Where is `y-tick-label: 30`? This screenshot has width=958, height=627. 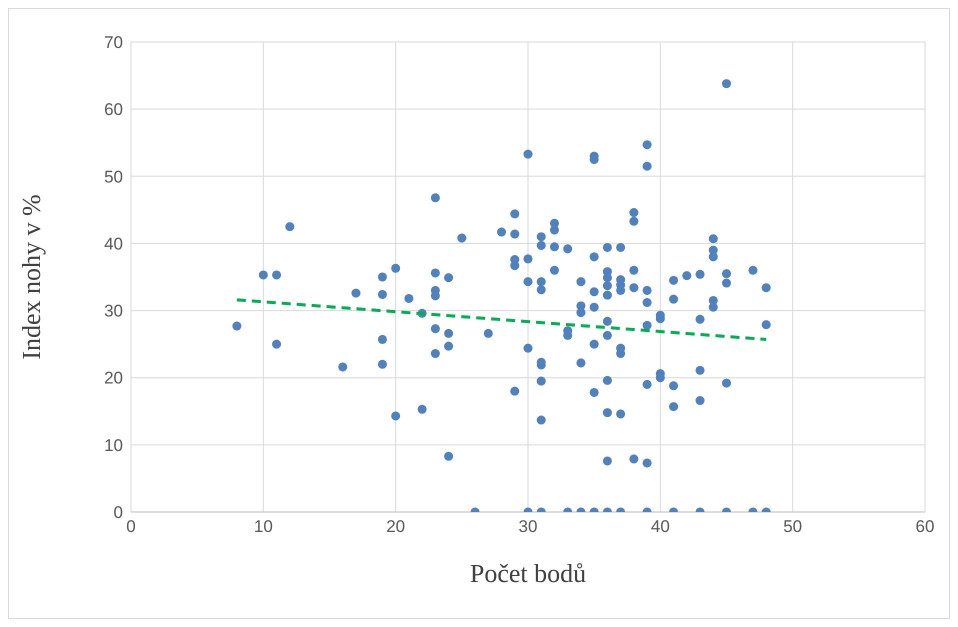 y-tick-label: 30 is located at coordinates (113, 311).